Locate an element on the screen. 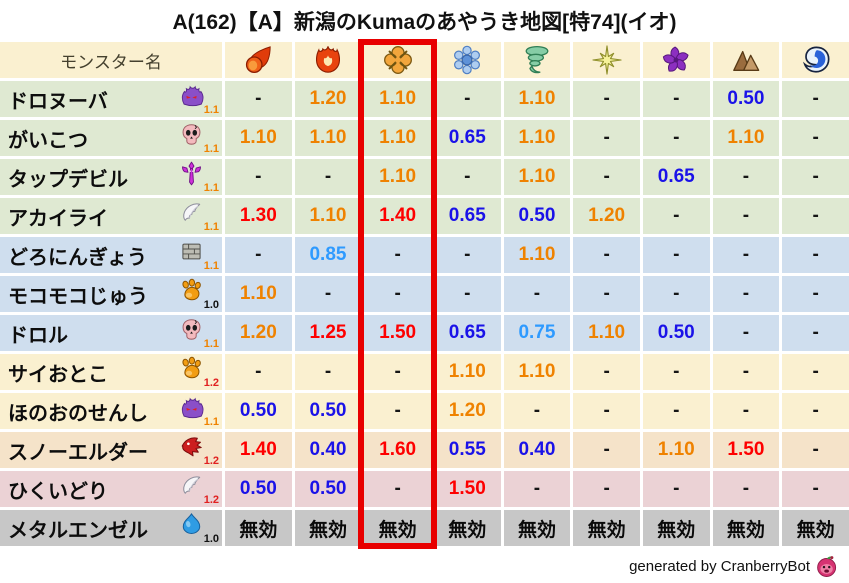  wave-icon is located at coordinates (816, 59).